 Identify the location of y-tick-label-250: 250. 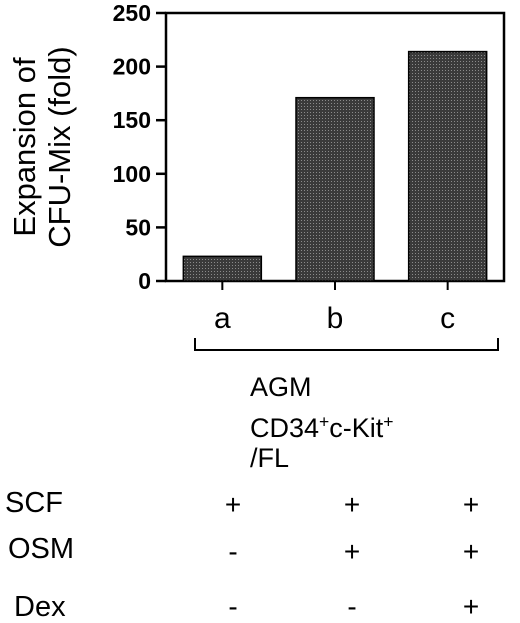
(132, 13).